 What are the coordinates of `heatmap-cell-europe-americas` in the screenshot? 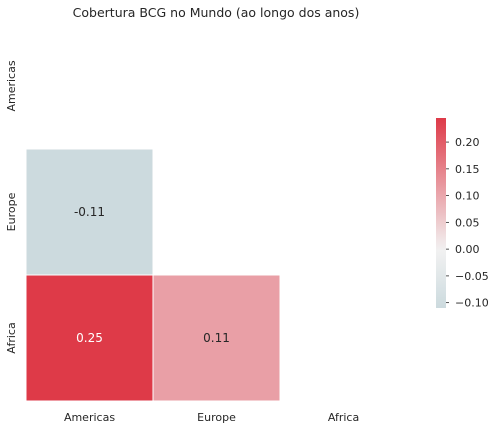 It's located at (89, 212).